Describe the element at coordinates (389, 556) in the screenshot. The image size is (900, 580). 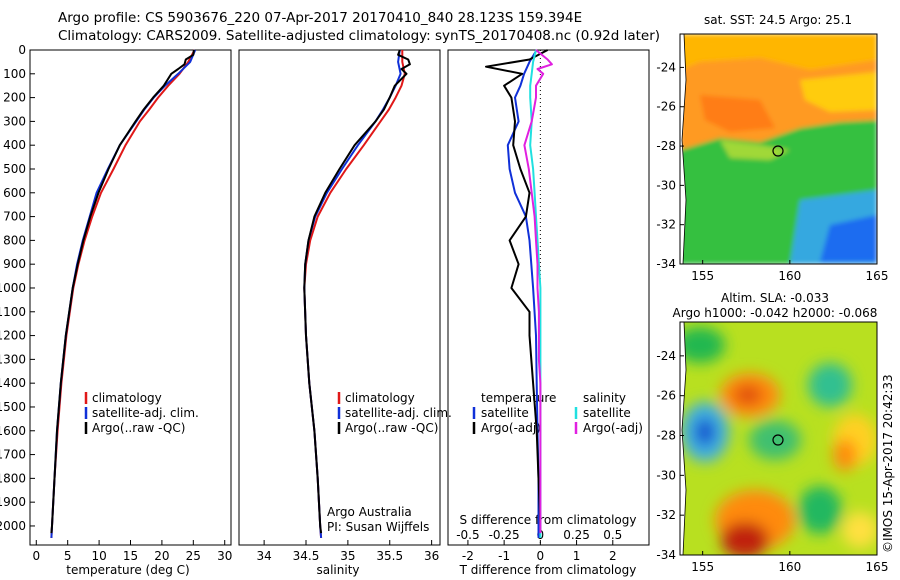
I see `salinity-xtick-label: 35.5` at that location.